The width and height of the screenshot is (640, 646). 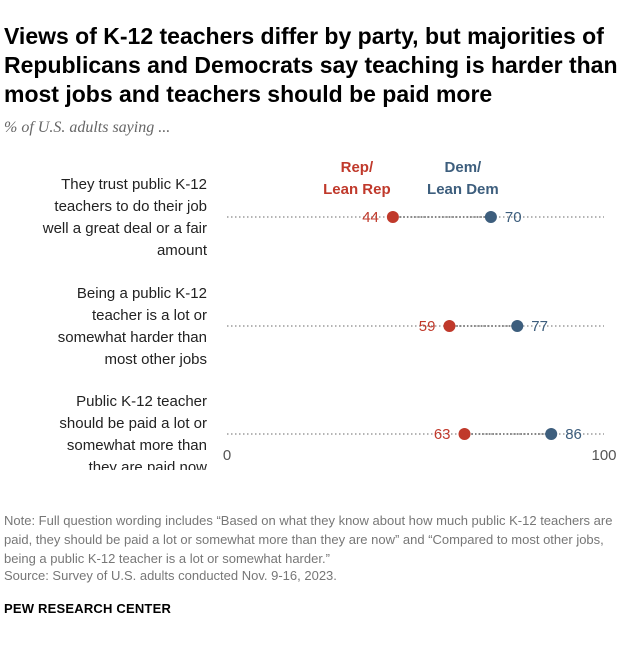 I want to click on category-label: Public K-12 teacher, so click(x=141, y=401).